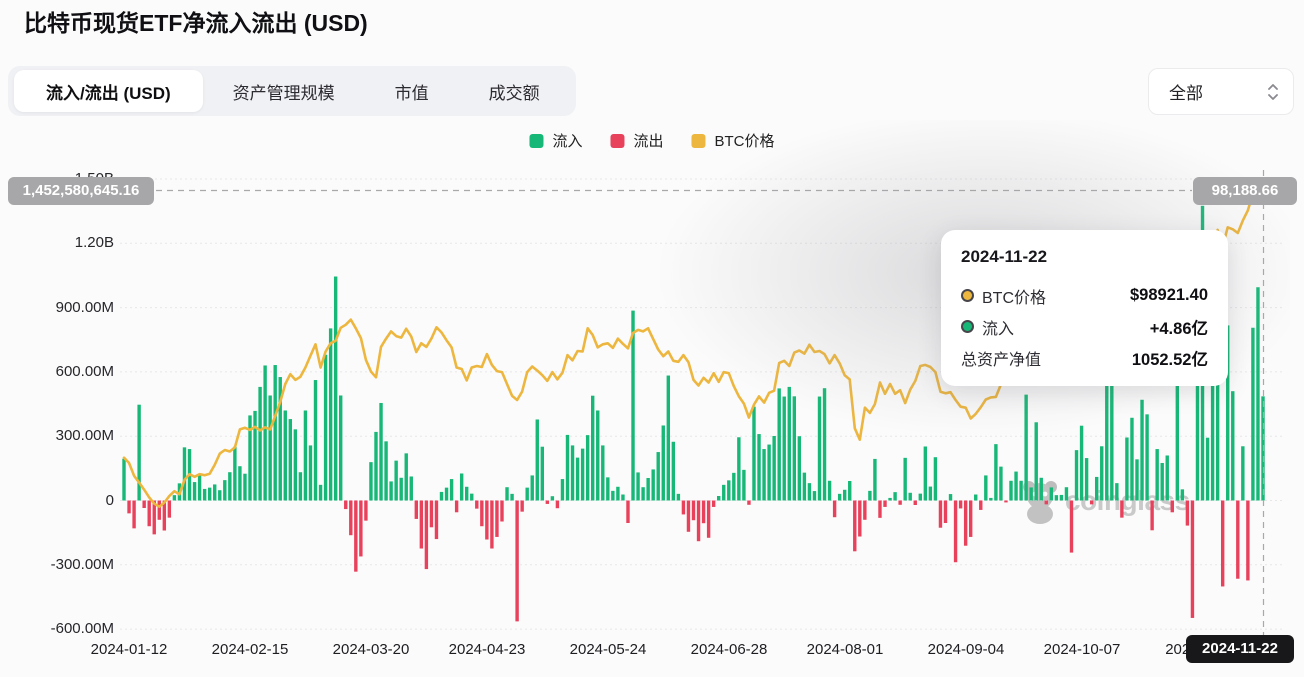  I want to click on legend-item-inflow: 流入, so click(555, 140).